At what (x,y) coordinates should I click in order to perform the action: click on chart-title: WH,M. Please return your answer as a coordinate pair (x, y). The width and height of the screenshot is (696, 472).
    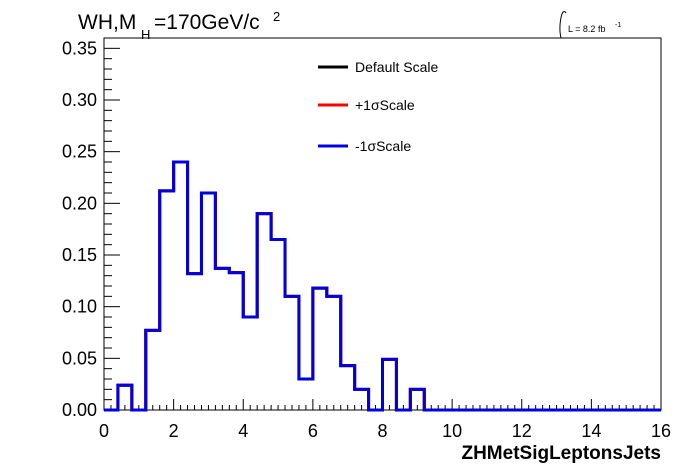
    Looking at the image, I should click on (107, 22).